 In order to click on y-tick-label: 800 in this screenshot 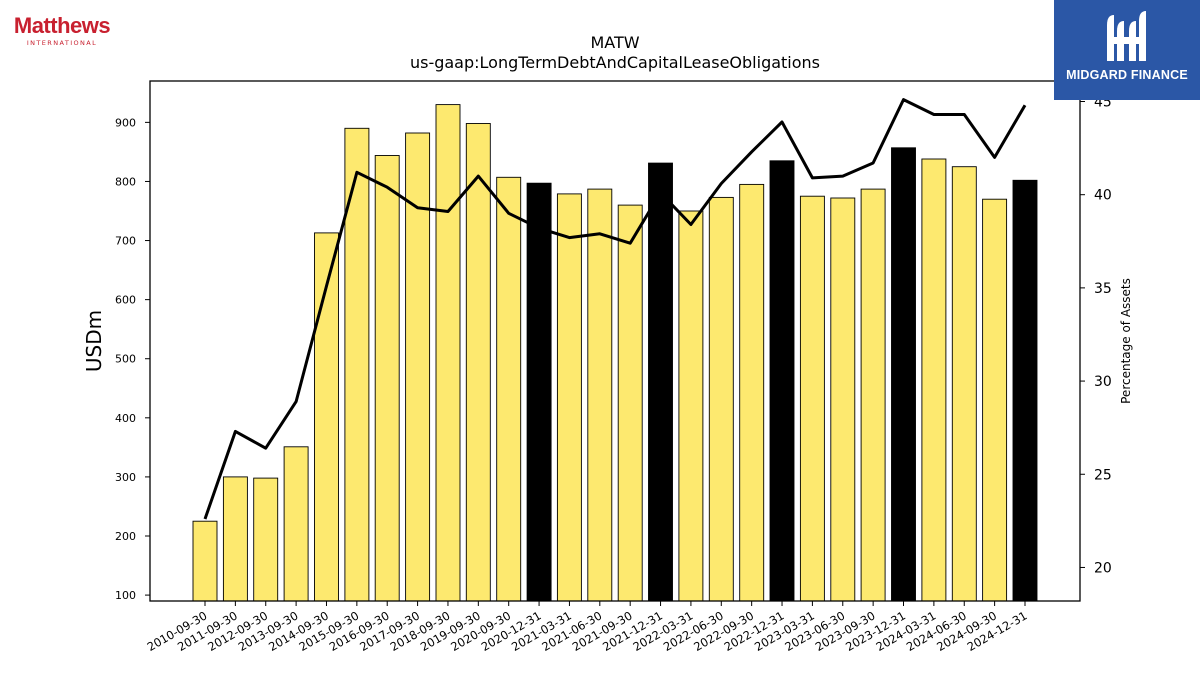, I will do `click(125, 181)`.